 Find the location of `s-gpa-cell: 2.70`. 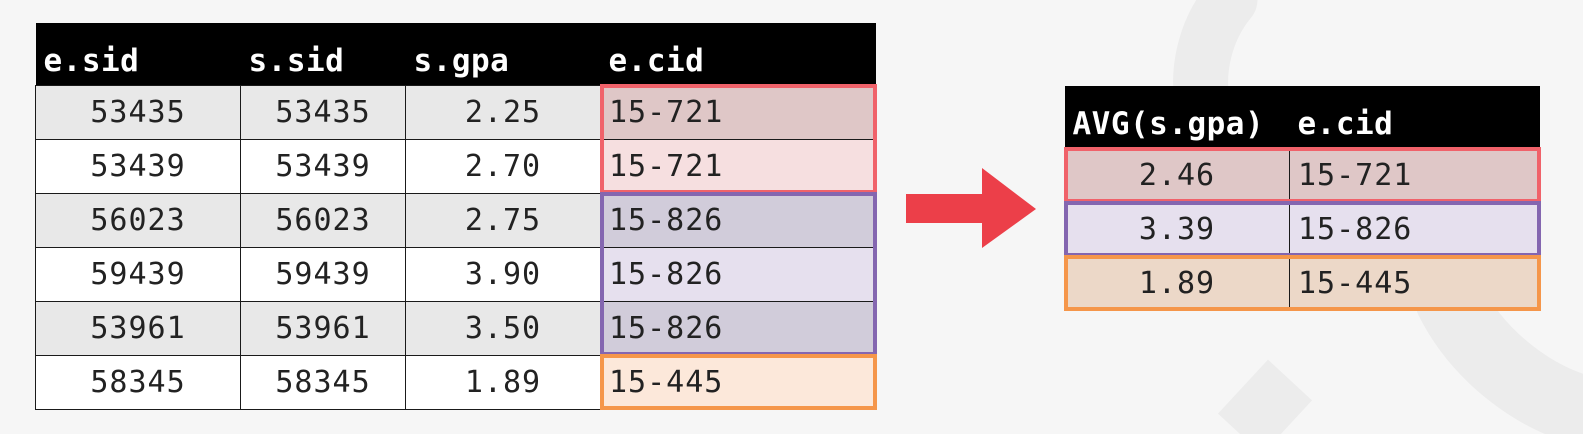

s-gpa-cell: 2.70 is located at coordinates (503, 166).